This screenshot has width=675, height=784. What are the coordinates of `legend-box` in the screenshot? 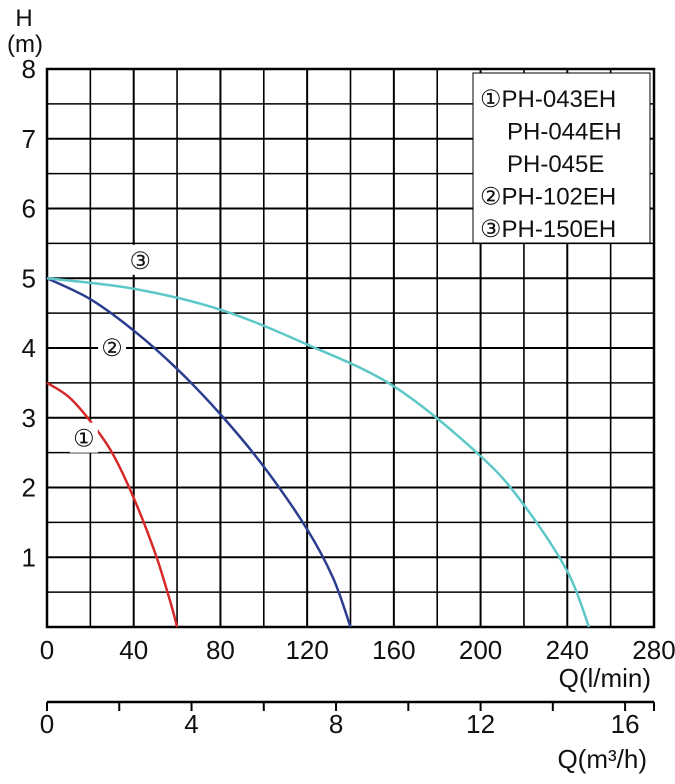 It's located at (561, 158).